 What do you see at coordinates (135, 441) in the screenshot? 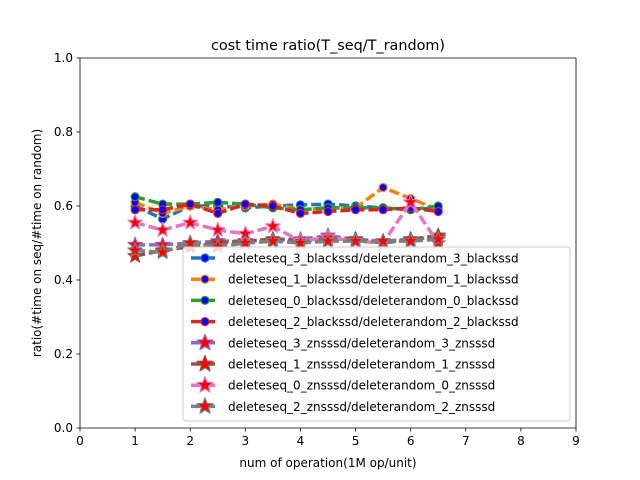
I see `x-tick-label: 1` at bounding box center [135, 441].